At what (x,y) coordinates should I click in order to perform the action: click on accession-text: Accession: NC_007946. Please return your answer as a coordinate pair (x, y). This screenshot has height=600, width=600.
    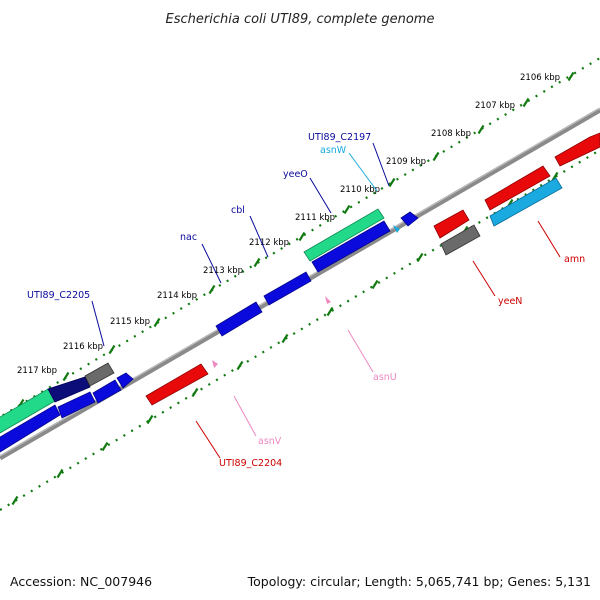
    Looking at the image, I should click on (81, 581).